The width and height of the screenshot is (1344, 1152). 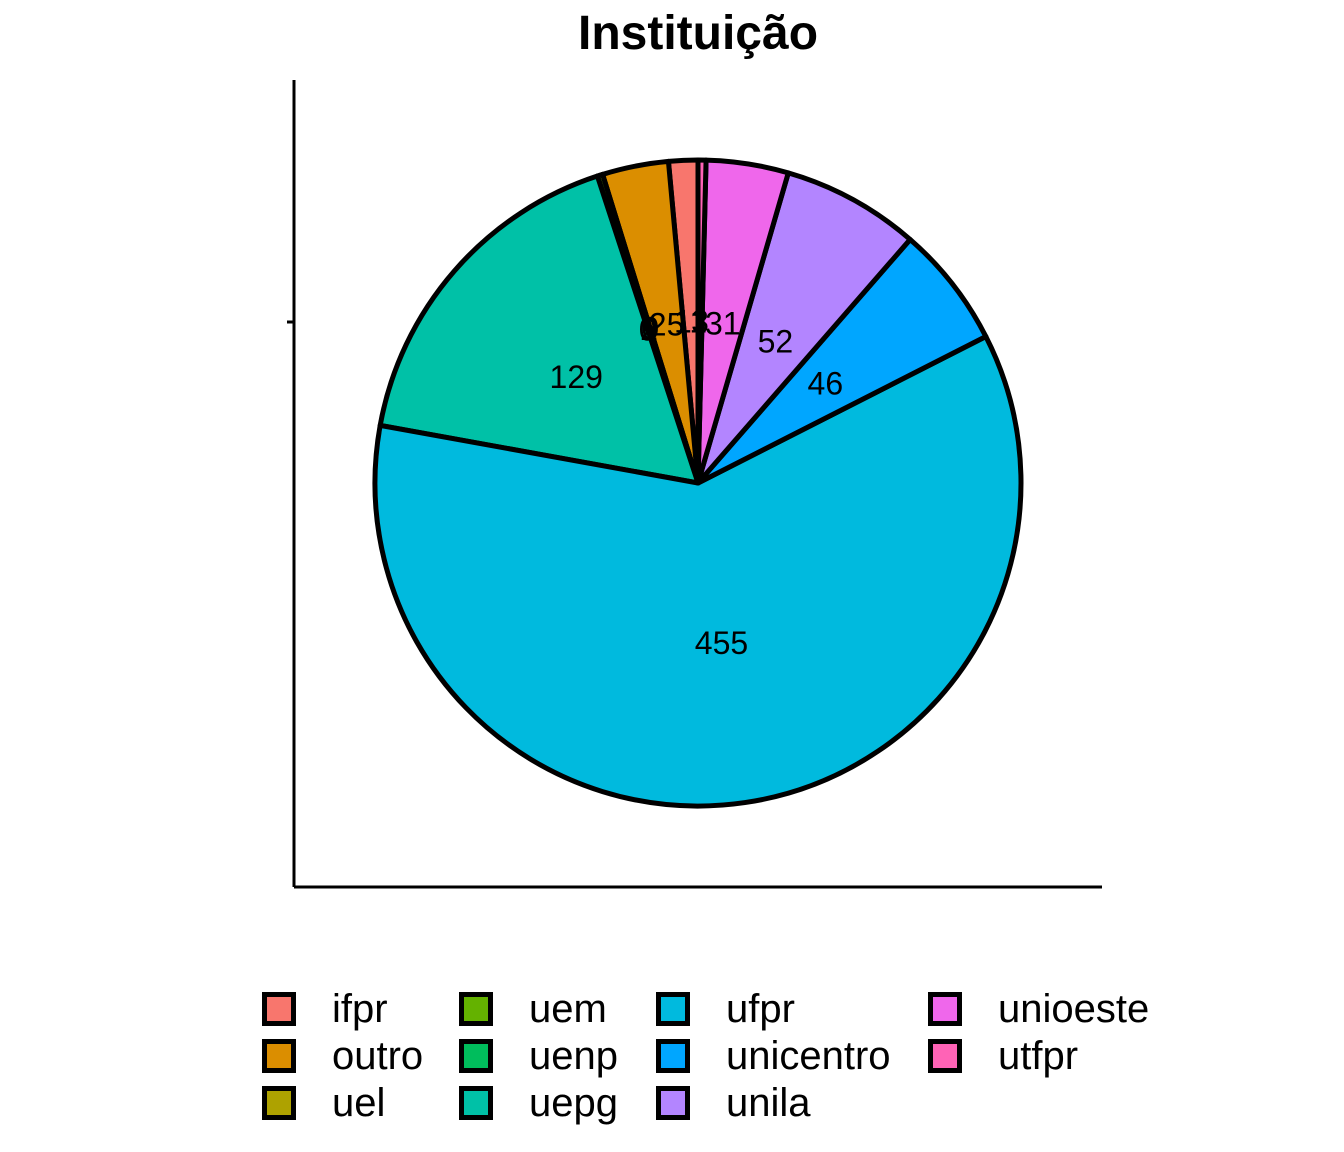 I want to click on pie-slice-uepg, so click(x=539, y=329).